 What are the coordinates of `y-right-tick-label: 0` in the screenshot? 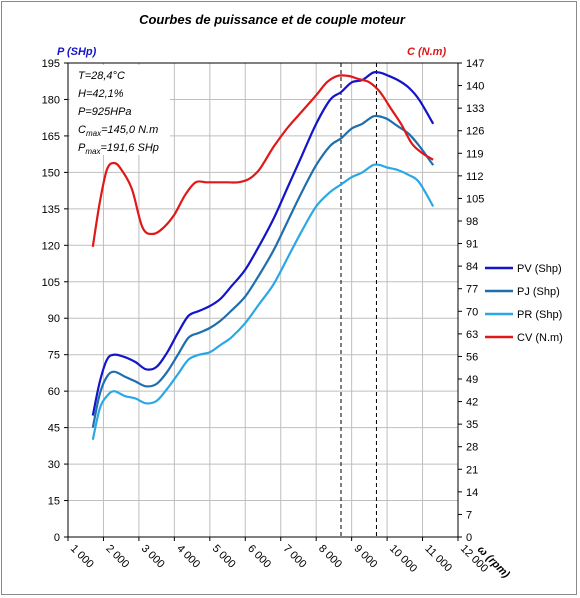 It's located at (469, 538).